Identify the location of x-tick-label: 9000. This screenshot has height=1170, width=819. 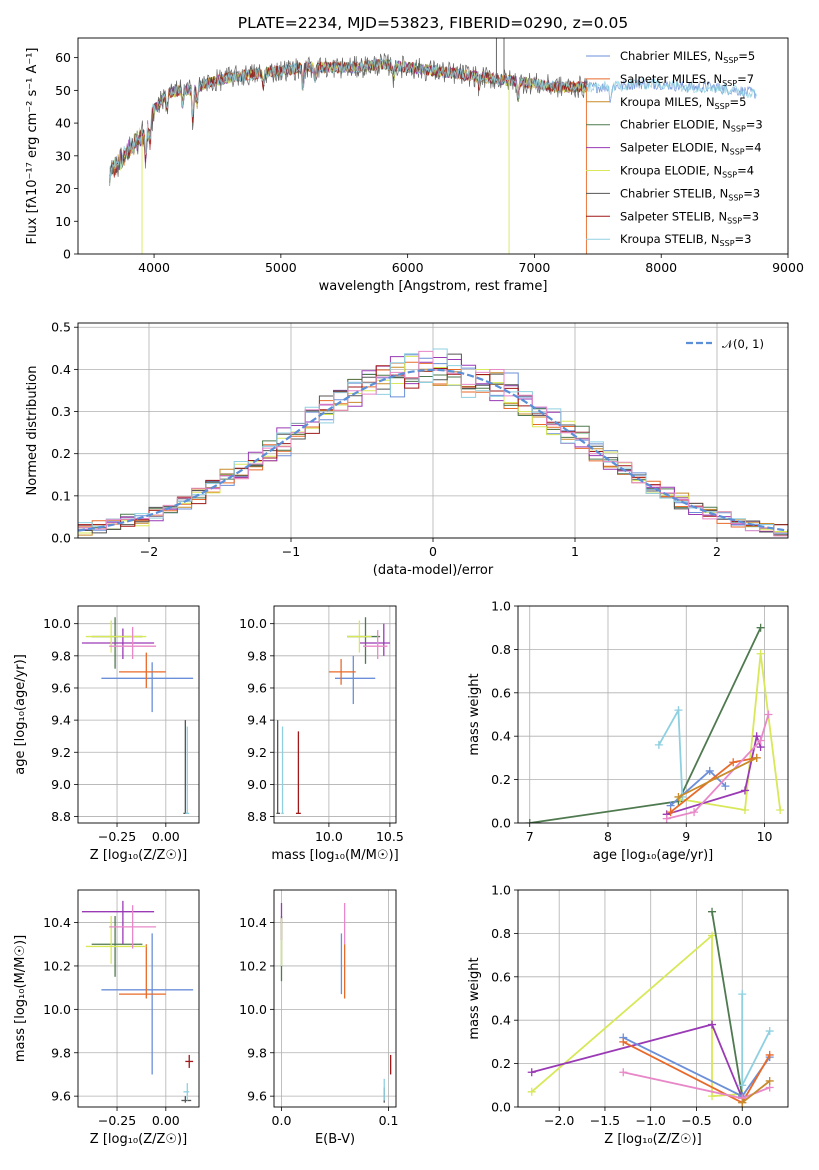
(788, 267).